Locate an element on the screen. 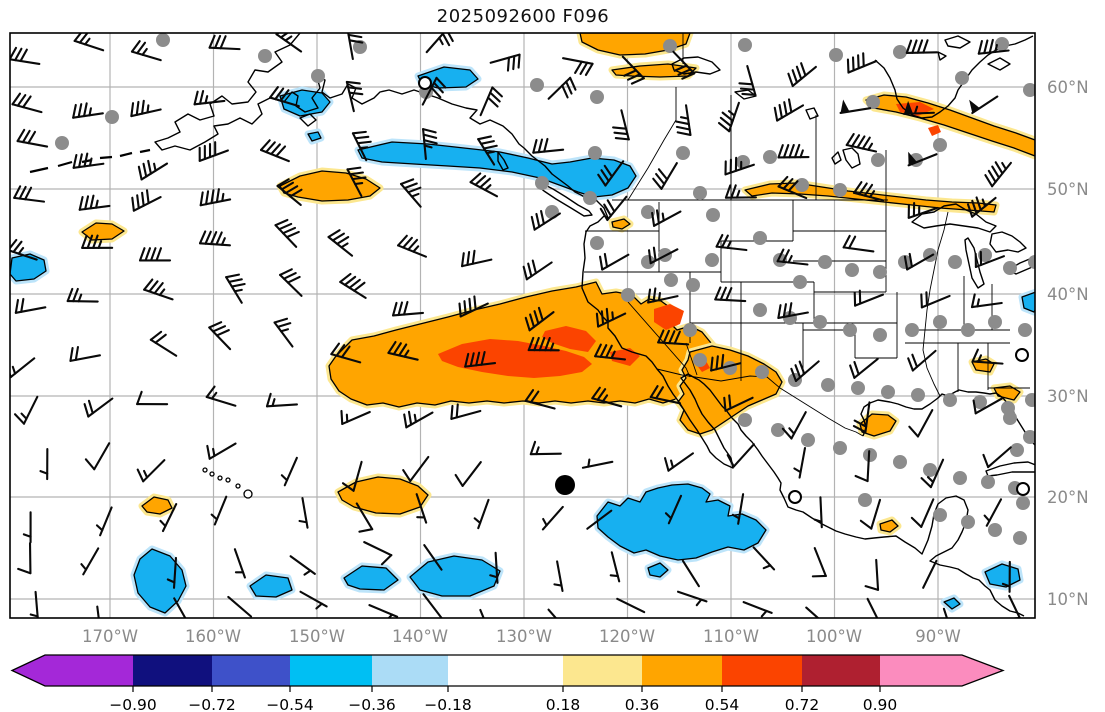 Image resolution: width=1105 pixels, height=712 pixels. hawaii-islands is located at coordinates (227, 483).